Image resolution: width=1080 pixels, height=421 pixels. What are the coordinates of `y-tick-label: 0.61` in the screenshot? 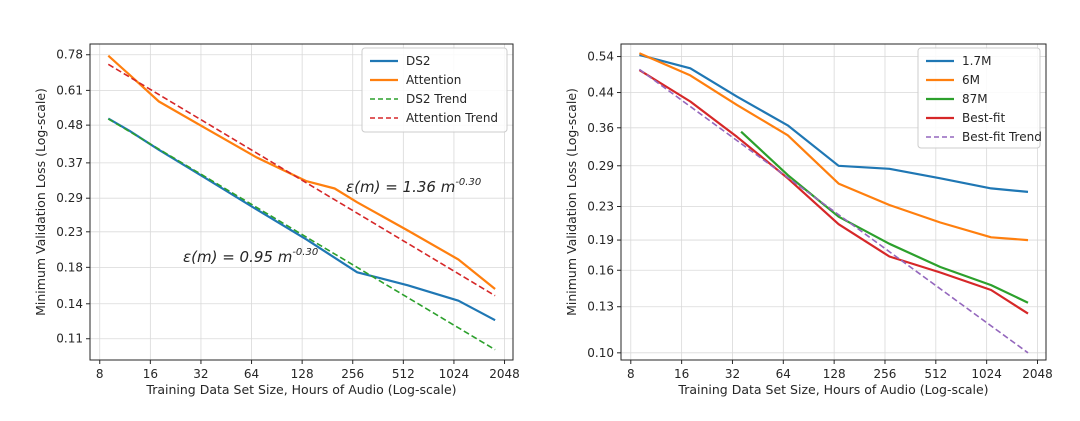 It's located at (69, 90).